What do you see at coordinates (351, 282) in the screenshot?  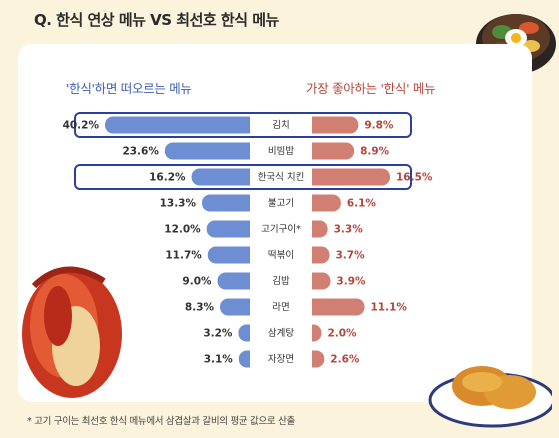 I see `right-value-label: 3.9%` at bounding box center [351, 282].